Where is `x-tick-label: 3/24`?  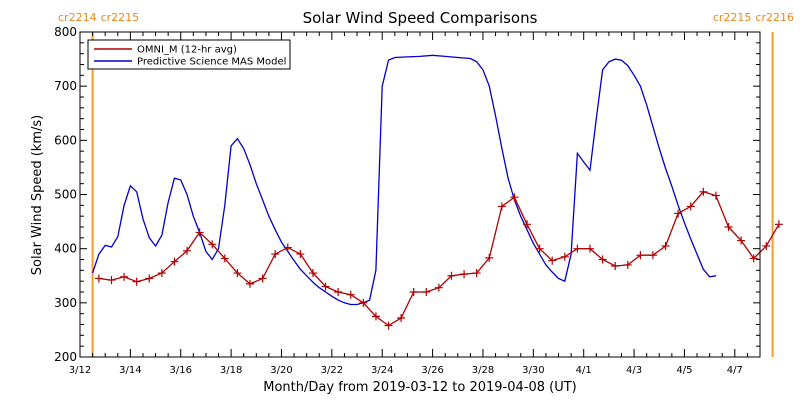 x-tick-label: 3/24 is located at coordinates (382, 370).